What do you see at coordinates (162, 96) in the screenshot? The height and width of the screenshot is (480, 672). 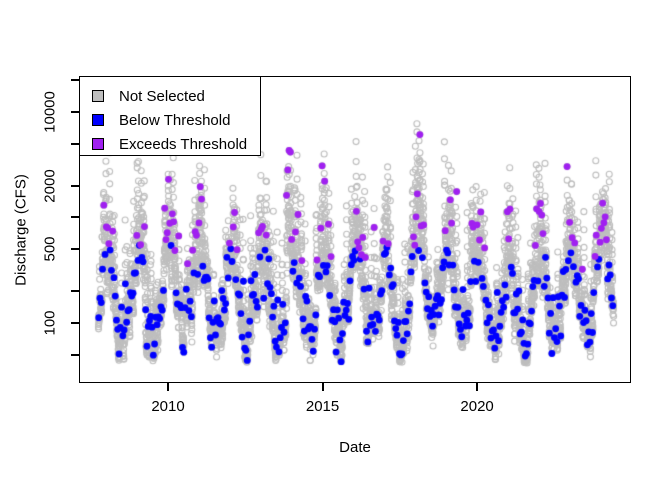 I see `legend-label-not-selected: Not Selected` at bounding box center [162, 96].